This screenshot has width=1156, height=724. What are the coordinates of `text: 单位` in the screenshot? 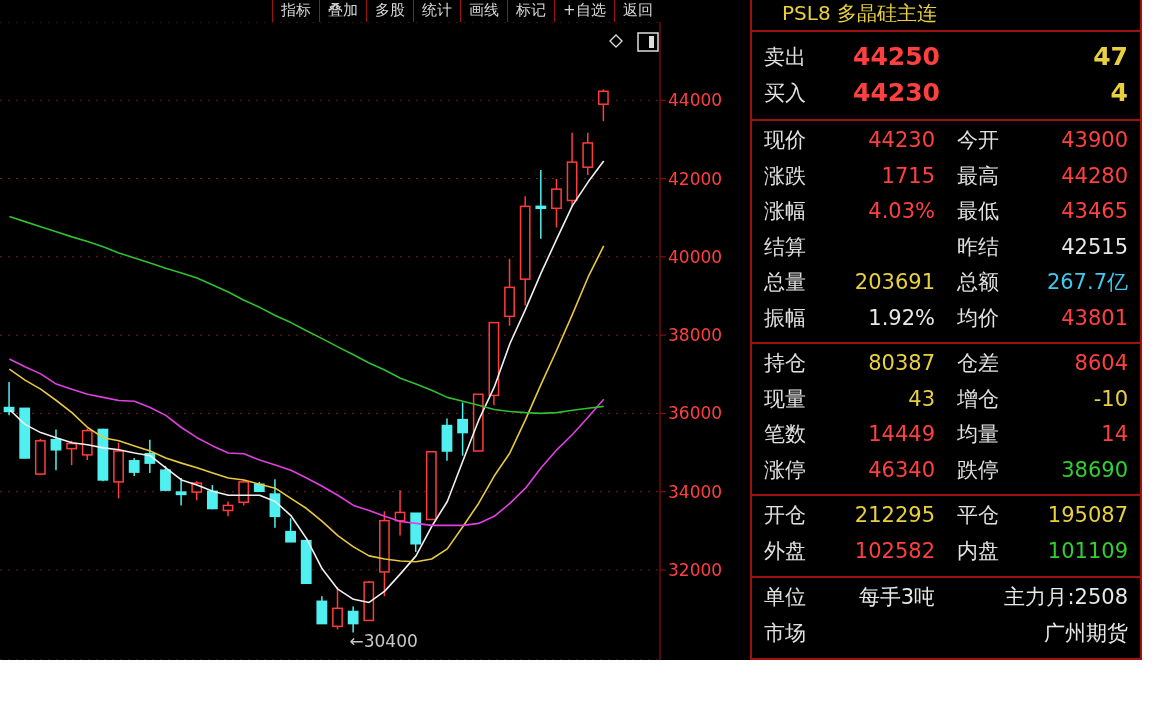 It's located at (785, 597).